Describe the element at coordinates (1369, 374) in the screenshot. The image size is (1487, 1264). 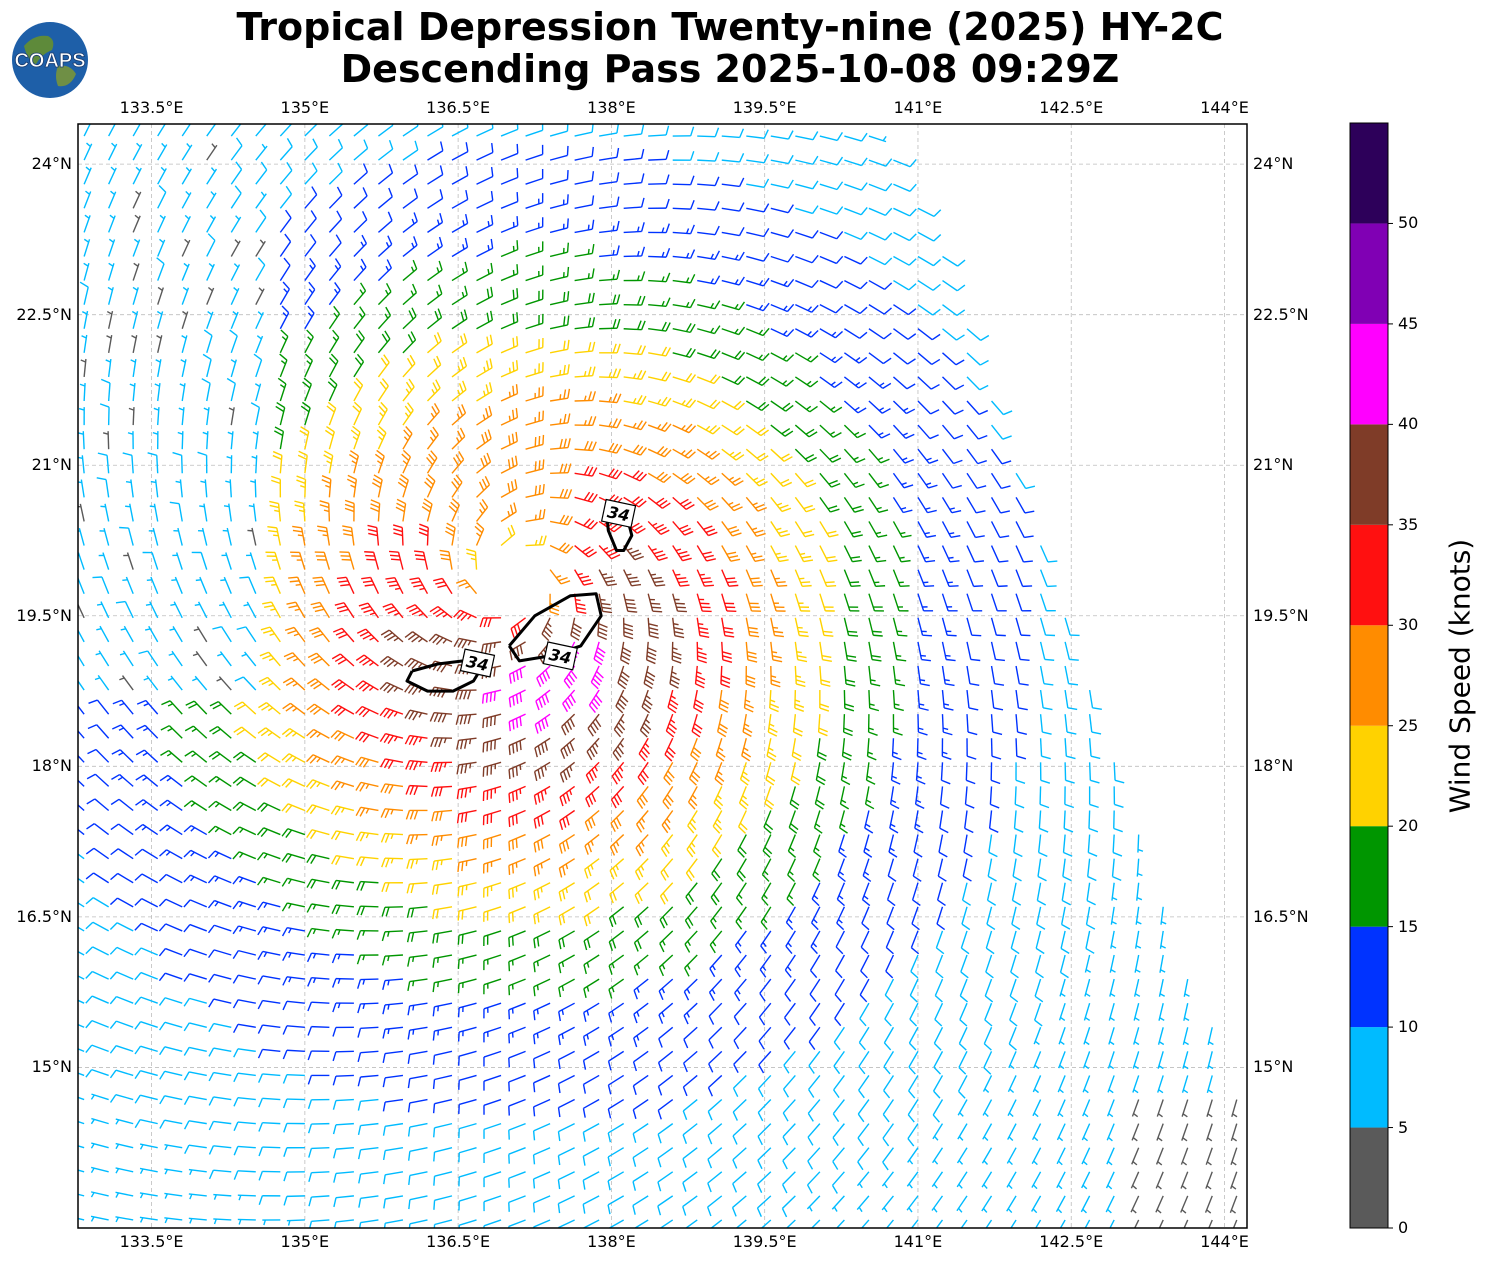
I see `colorbar-bin` at that location.